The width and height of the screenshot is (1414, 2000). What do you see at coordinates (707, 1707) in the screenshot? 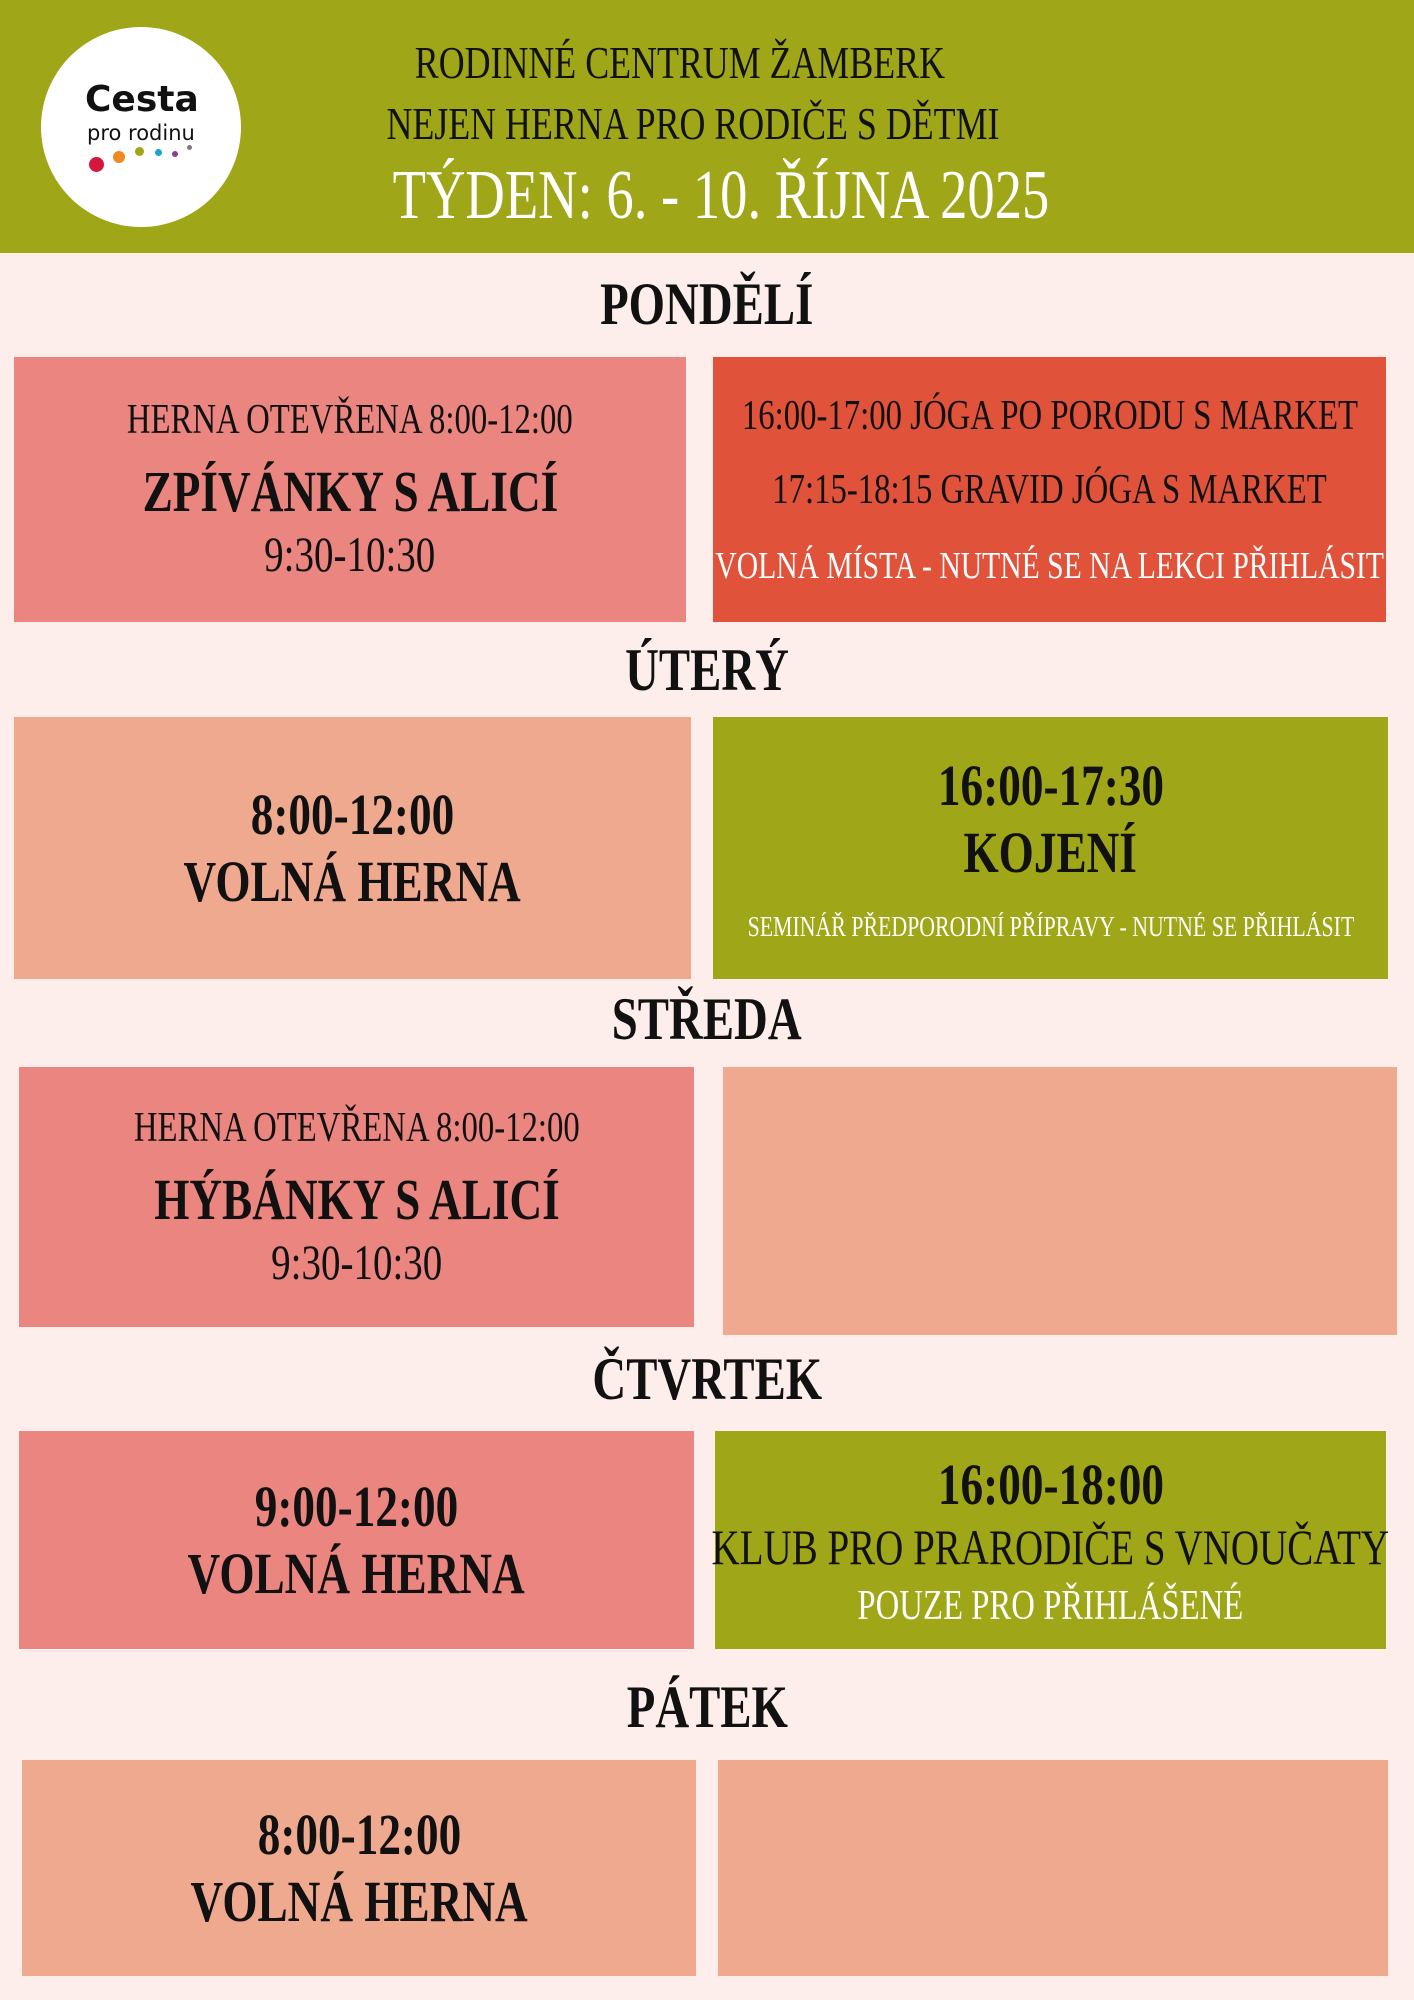
I see `day-heading-friday: Pátek` at bounding box center [707, 1707].